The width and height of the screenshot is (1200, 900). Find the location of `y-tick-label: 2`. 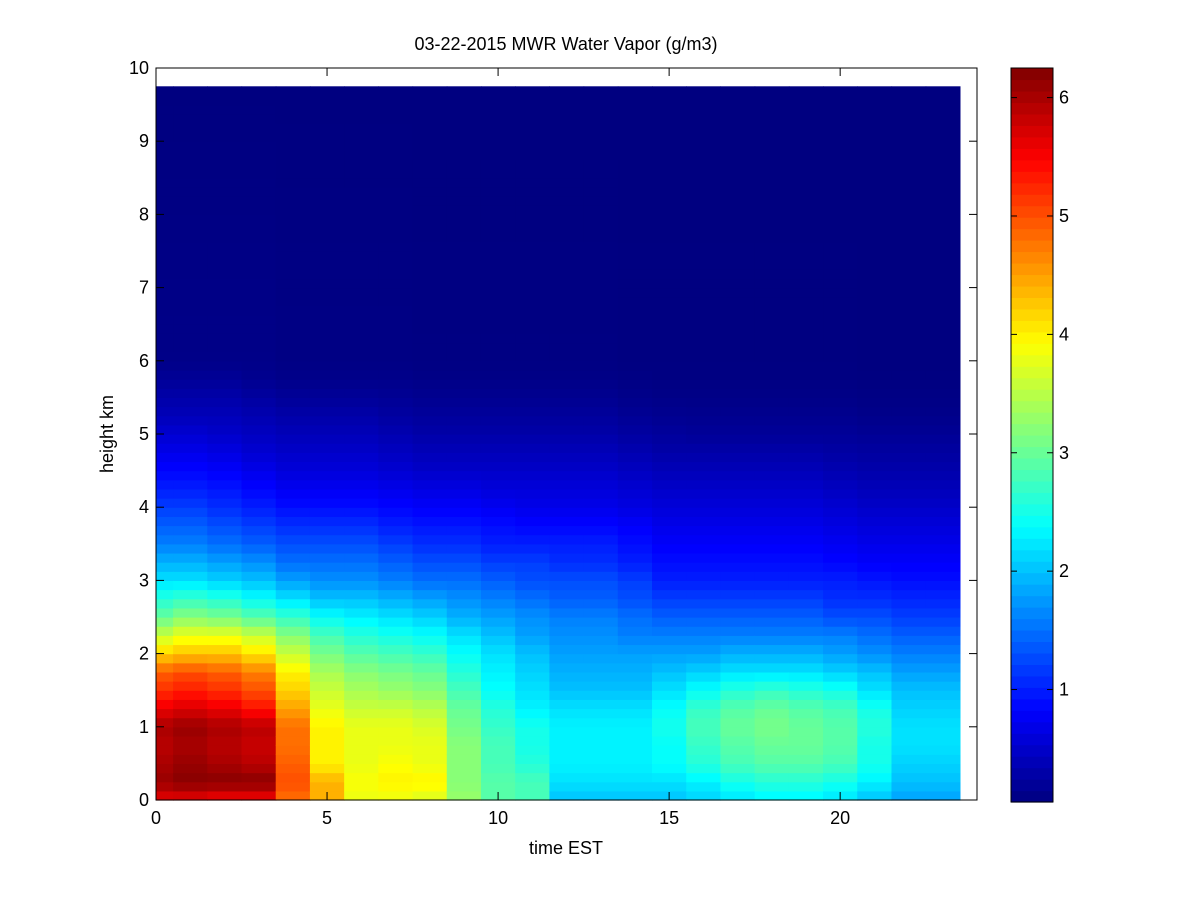

y-tick-label: 2 is located at coordinates (144, 654).